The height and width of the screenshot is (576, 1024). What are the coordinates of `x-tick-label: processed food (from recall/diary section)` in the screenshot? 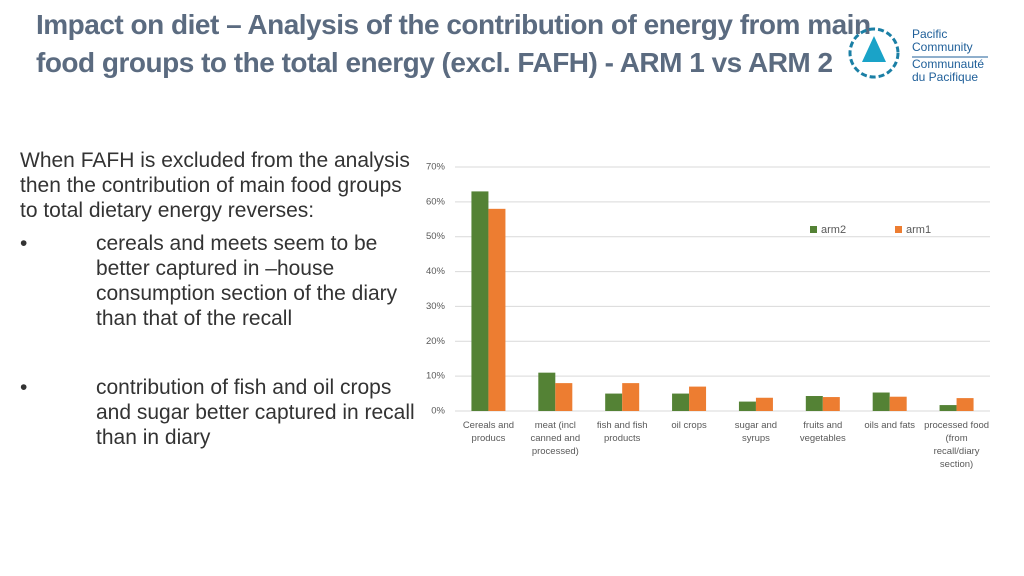 It's located at (956, 445).